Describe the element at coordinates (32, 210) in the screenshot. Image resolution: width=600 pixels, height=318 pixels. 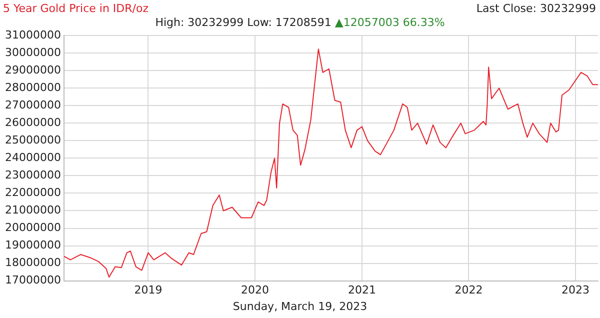
I see `y-tick-label: 21000000` at that location.